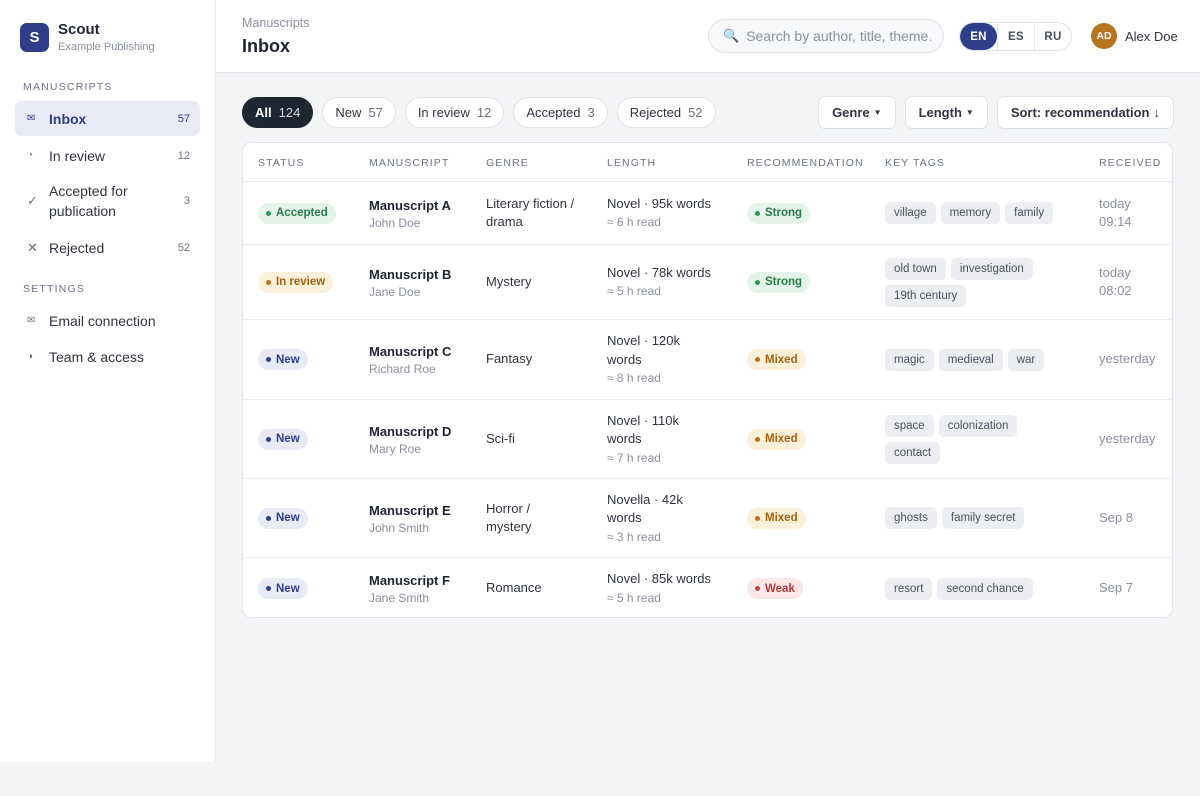  What do you see at coordinates (107, 118) in the screenshot?
I see `sidebar-item-inbox: ✉ Inbox 57` at bounding box center [107, 118].